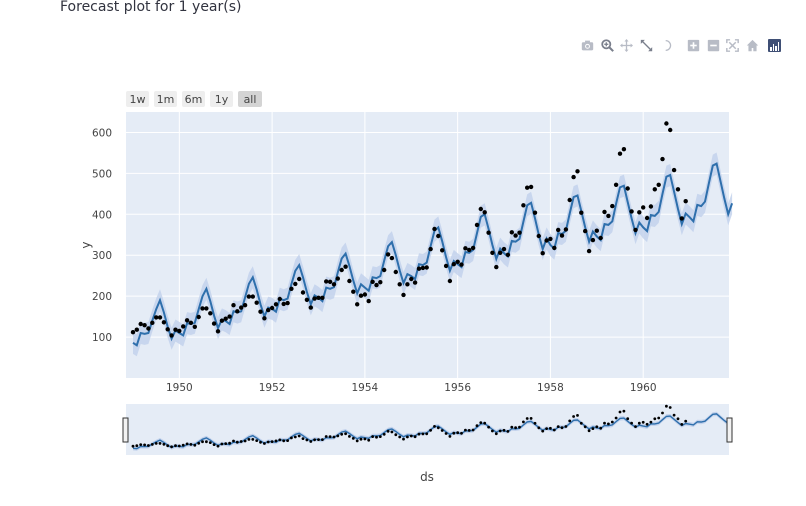 This screenshot has width=806, height=506. What do you see at coordinates (125, 430) in the screenshot?
I see `range-slider-left-handle` at bounding box center [125, 430].